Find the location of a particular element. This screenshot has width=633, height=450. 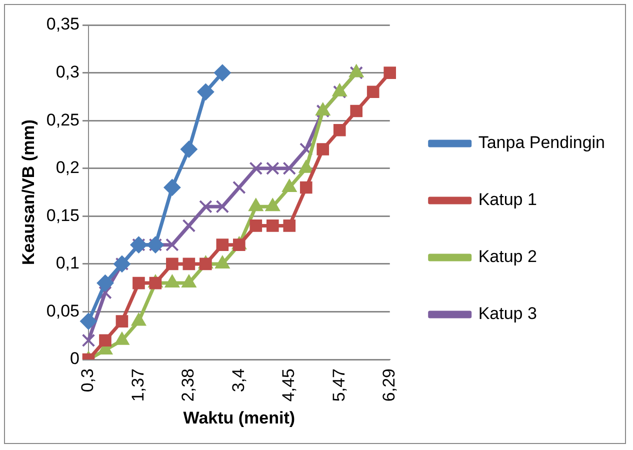

y-tick-label: 0,1 is located at coordinates (68, 263).